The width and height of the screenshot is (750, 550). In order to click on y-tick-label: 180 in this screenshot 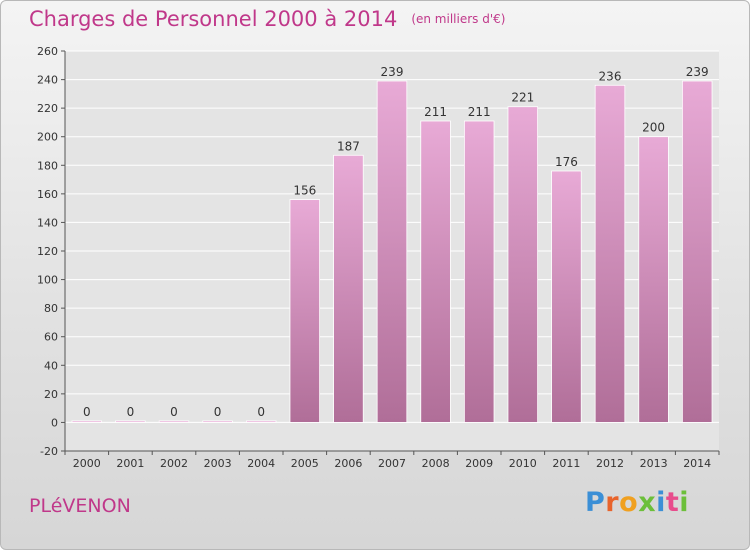, I will do `click(47, 165)`.